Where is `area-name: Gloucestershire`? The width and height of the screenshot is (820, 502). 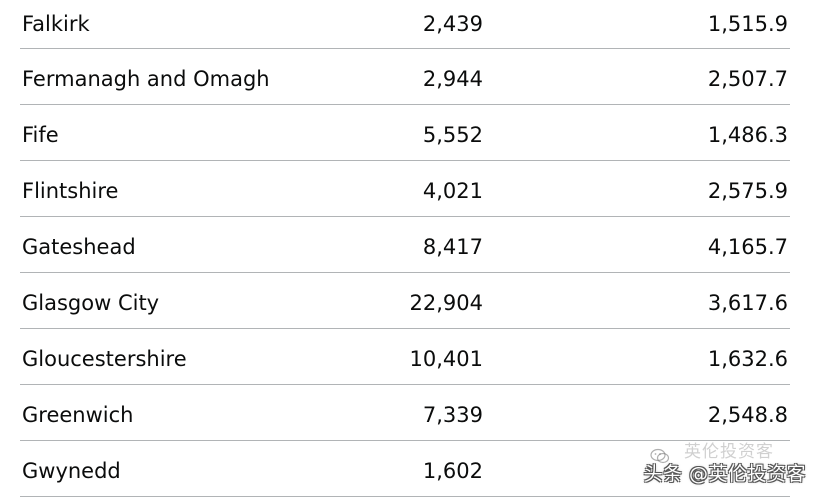
area-name: Gloucestershire is located at coordinates (104, 359).